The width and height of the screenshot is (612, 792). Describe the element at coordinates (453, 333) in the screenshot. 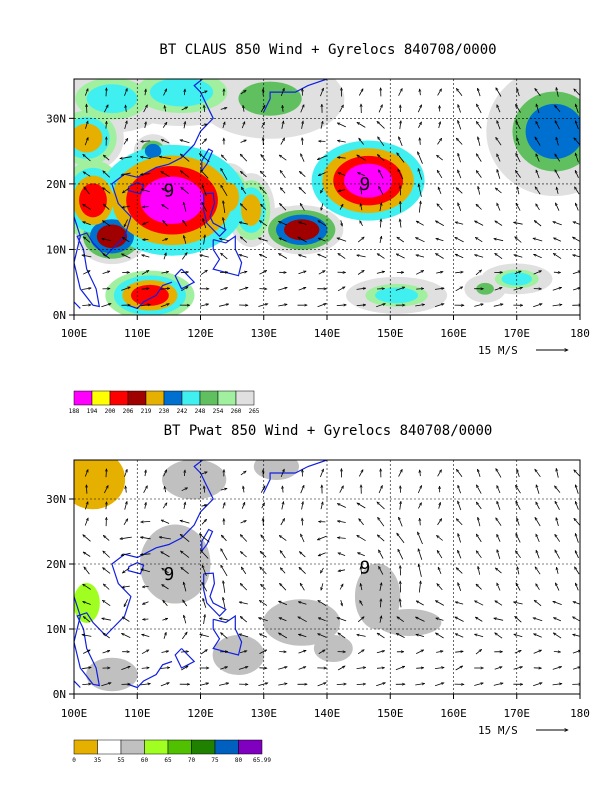

I see `x-tick-label: 160E` at that location.